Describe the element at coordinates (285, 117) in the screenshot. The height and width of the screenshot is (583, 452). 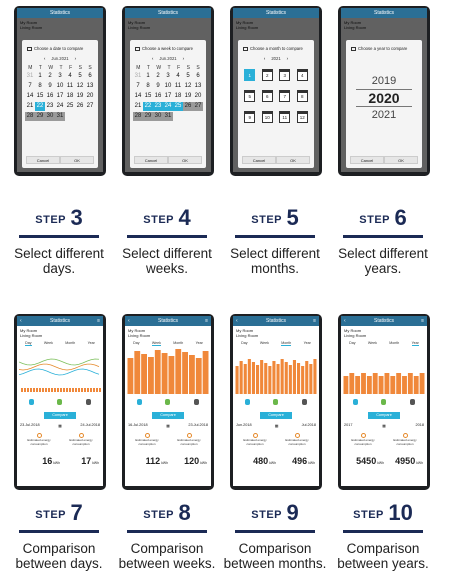
I see `month-cell: 11` at that location.